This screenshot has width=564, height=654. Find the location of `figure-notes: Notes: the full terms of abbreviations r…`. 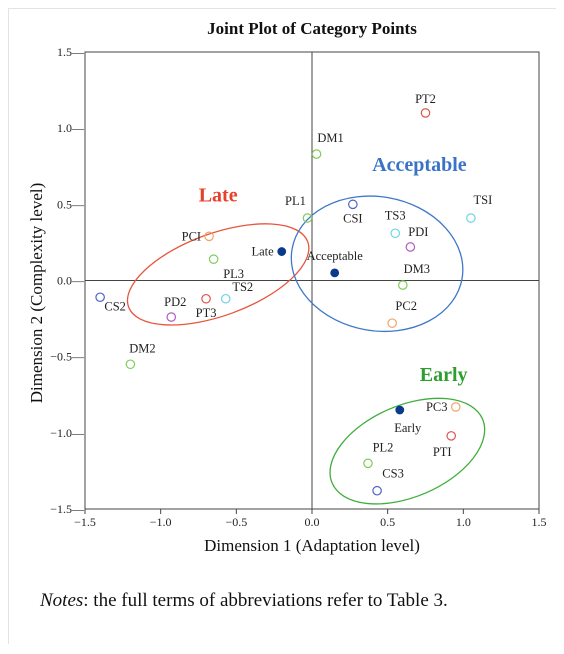

figure-notes: Notes: the full terms of abbreviations r… is located at coordinates (244, 601).